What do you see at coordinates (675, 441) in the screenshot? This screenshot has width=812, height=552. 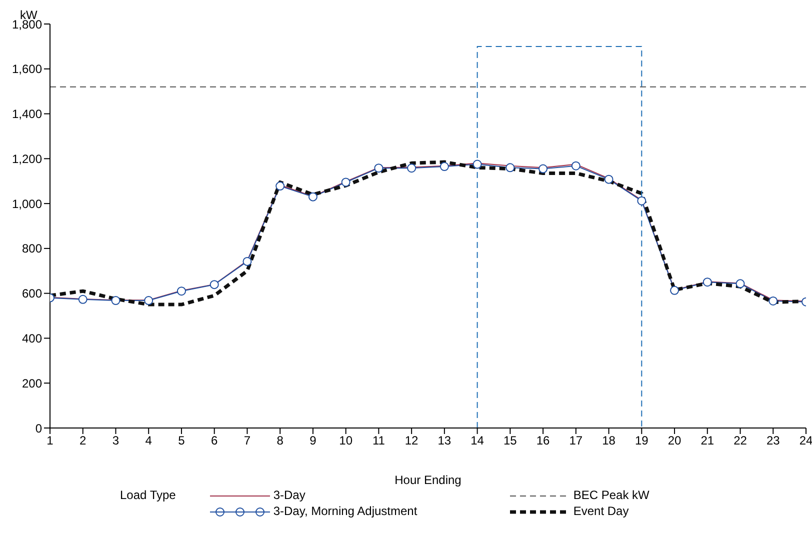 I see `x-tick-label: 20` at bounding box center [675, 441].